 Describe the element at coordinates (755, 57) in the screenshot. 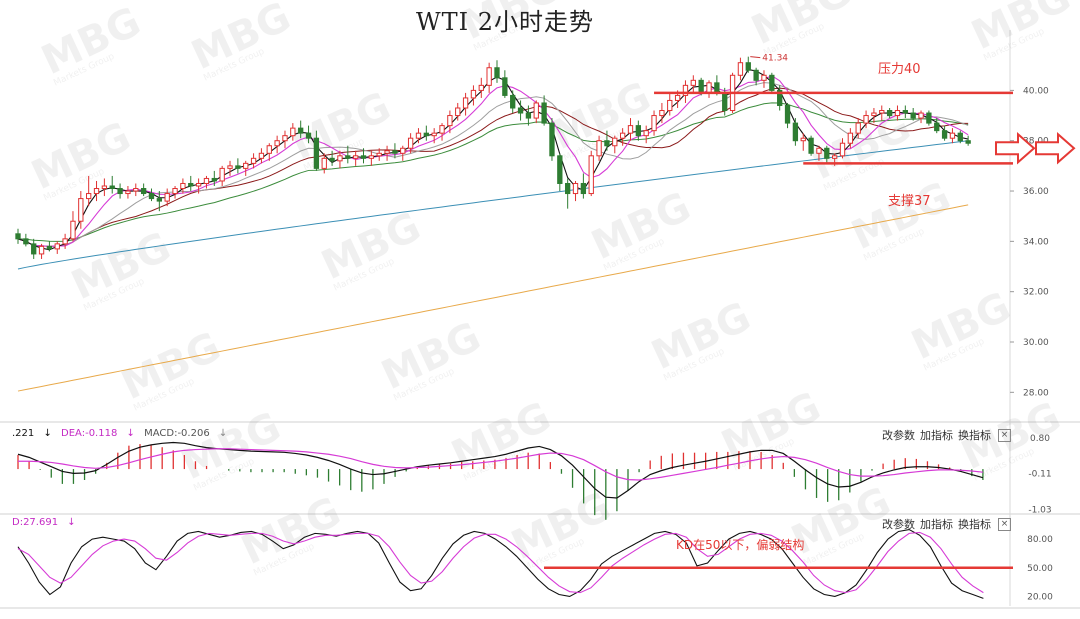

I see `high-marker-arrow` at that location.